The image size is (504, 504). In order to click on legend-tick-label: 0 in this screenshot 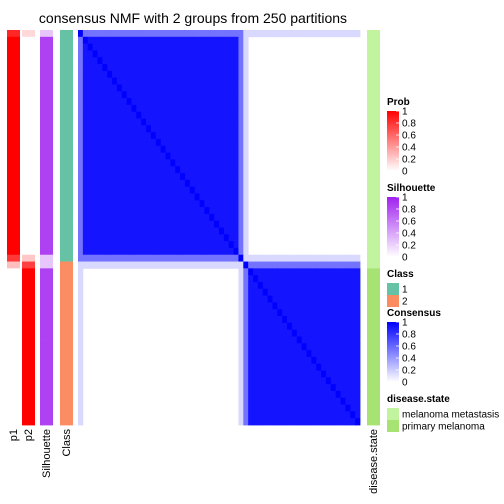, I will do `click(405, 383)`.